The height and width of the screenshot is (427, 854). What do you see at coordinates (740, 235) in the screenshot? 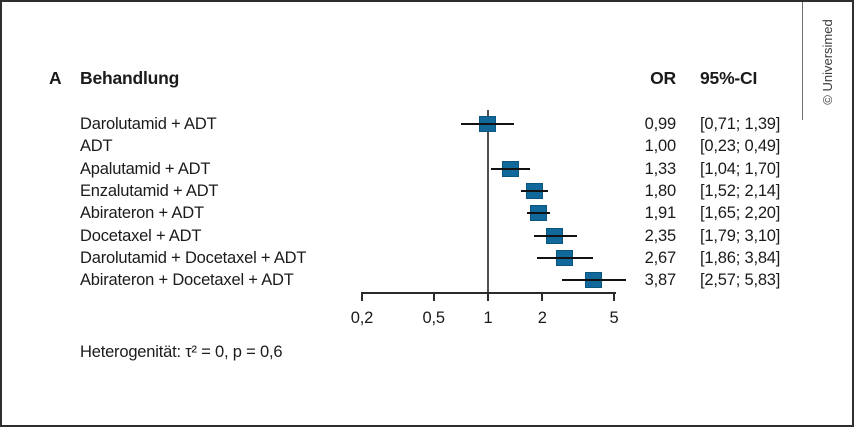
I see `ci-value: [1,79; 3,10]` at bounding box center [740, 235].